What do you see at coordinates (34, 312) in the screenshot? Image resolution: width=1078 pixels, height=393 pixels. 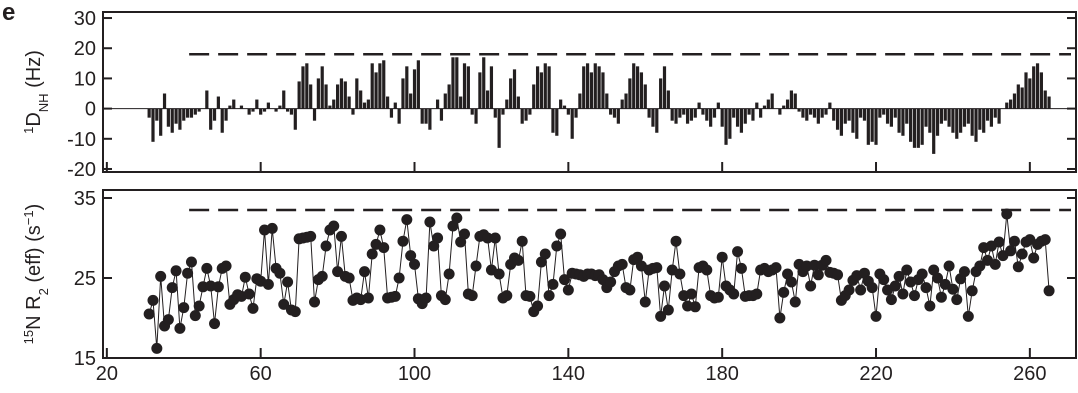 I see `y-label-part: N R` at bounding box center [34, 312].